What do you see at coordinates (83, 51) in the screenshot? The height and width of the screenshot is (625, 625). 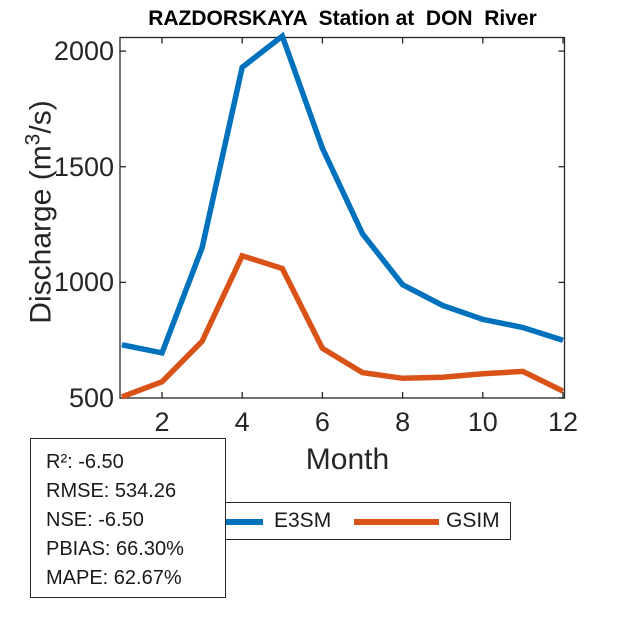 I see `y-tick-label: 2000` at bounding box center [83, 51].